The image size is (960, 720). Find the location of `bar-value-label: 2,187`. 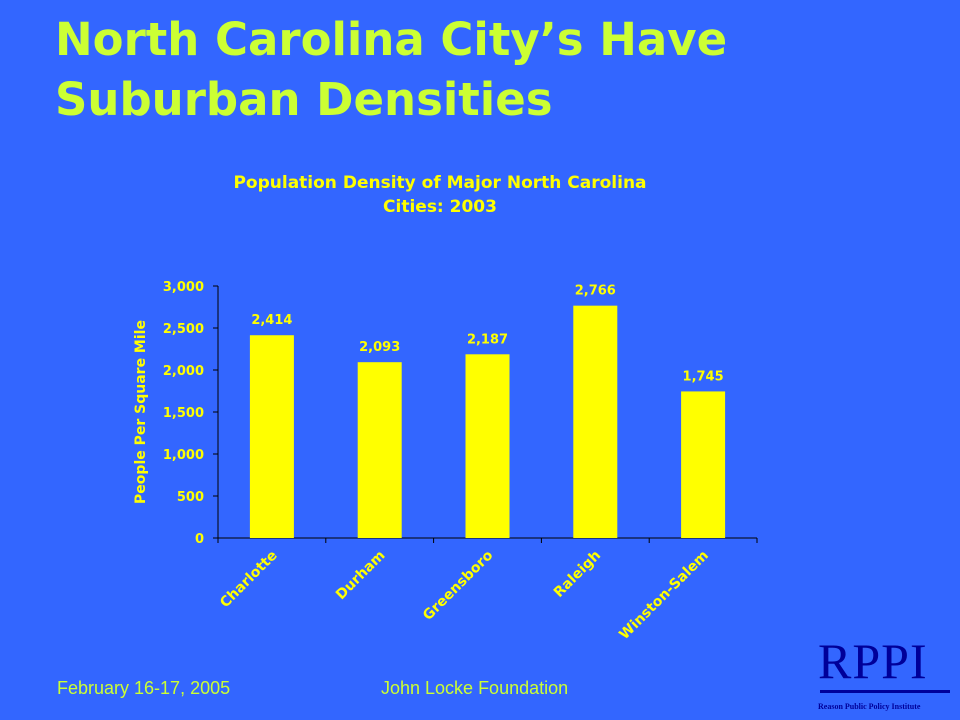

bar-value-label: 2,187 is located at coordinates (487, 339).